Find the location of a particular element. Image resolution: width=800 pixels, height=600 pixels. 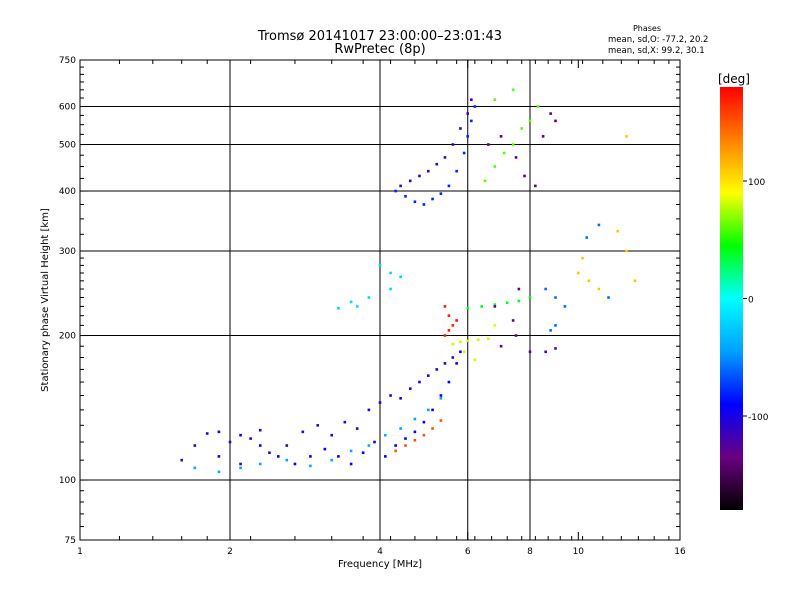

x-tick-label: 16 is located at coordinates (680, 552).